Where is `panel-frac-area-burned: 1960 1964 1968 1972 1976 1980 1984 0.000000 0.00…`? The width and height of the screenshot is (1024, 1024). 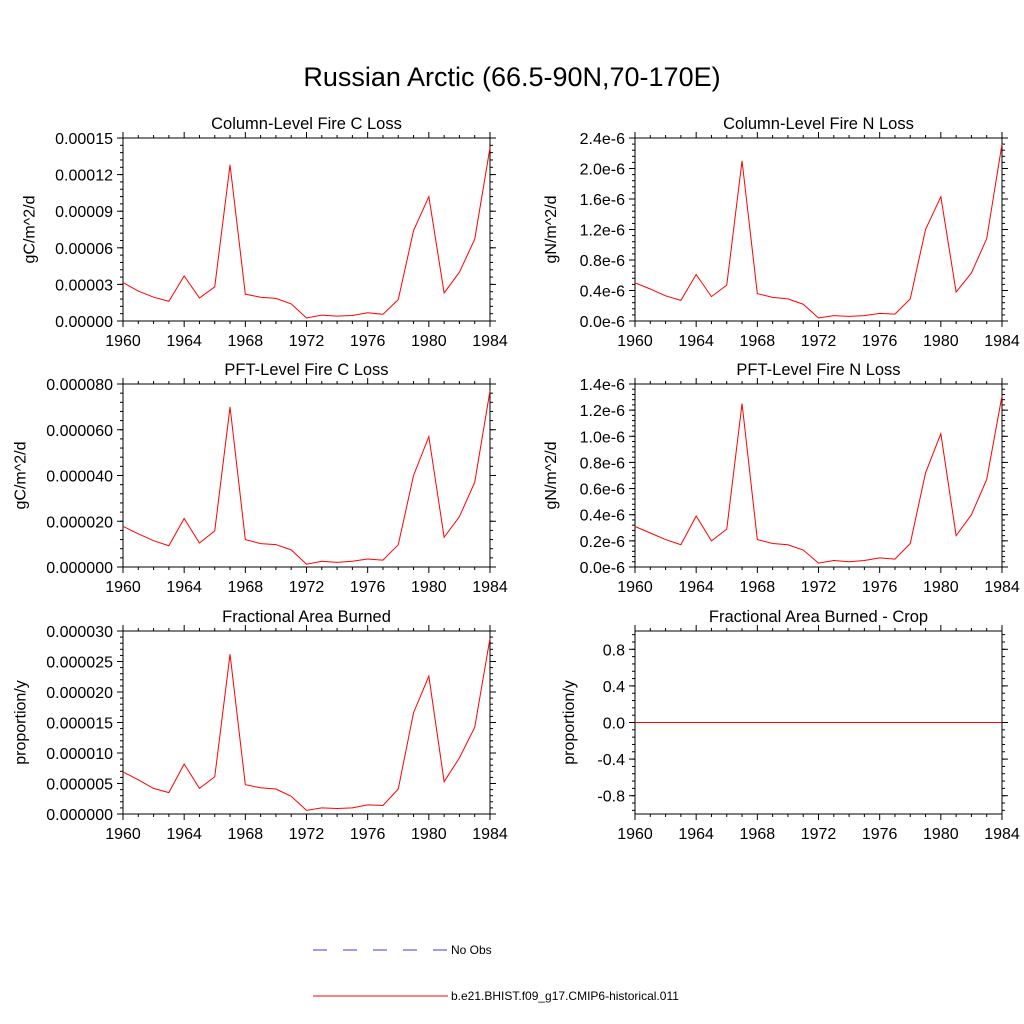
panel-frac-area-burned: 1960 1964 1968 1972 1976 1980 1984 0.000000 0.00… is located at coordinates (259, 725).